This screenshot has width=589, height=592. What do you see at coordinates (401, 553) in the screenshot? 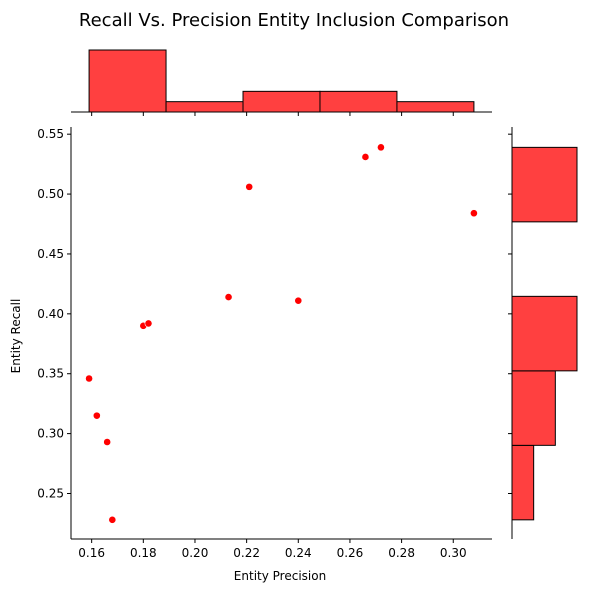
I see `x-tick-label: 0.28` at bounding box center [401, 553].